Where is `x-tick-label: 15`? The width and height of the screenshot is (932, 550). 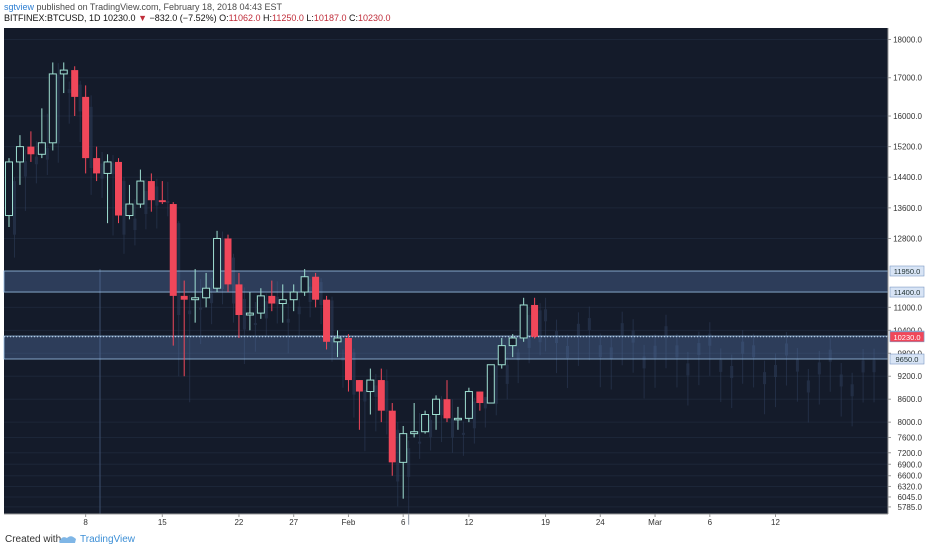
x-tick-label: 15 is located at coordinates (162, 522).